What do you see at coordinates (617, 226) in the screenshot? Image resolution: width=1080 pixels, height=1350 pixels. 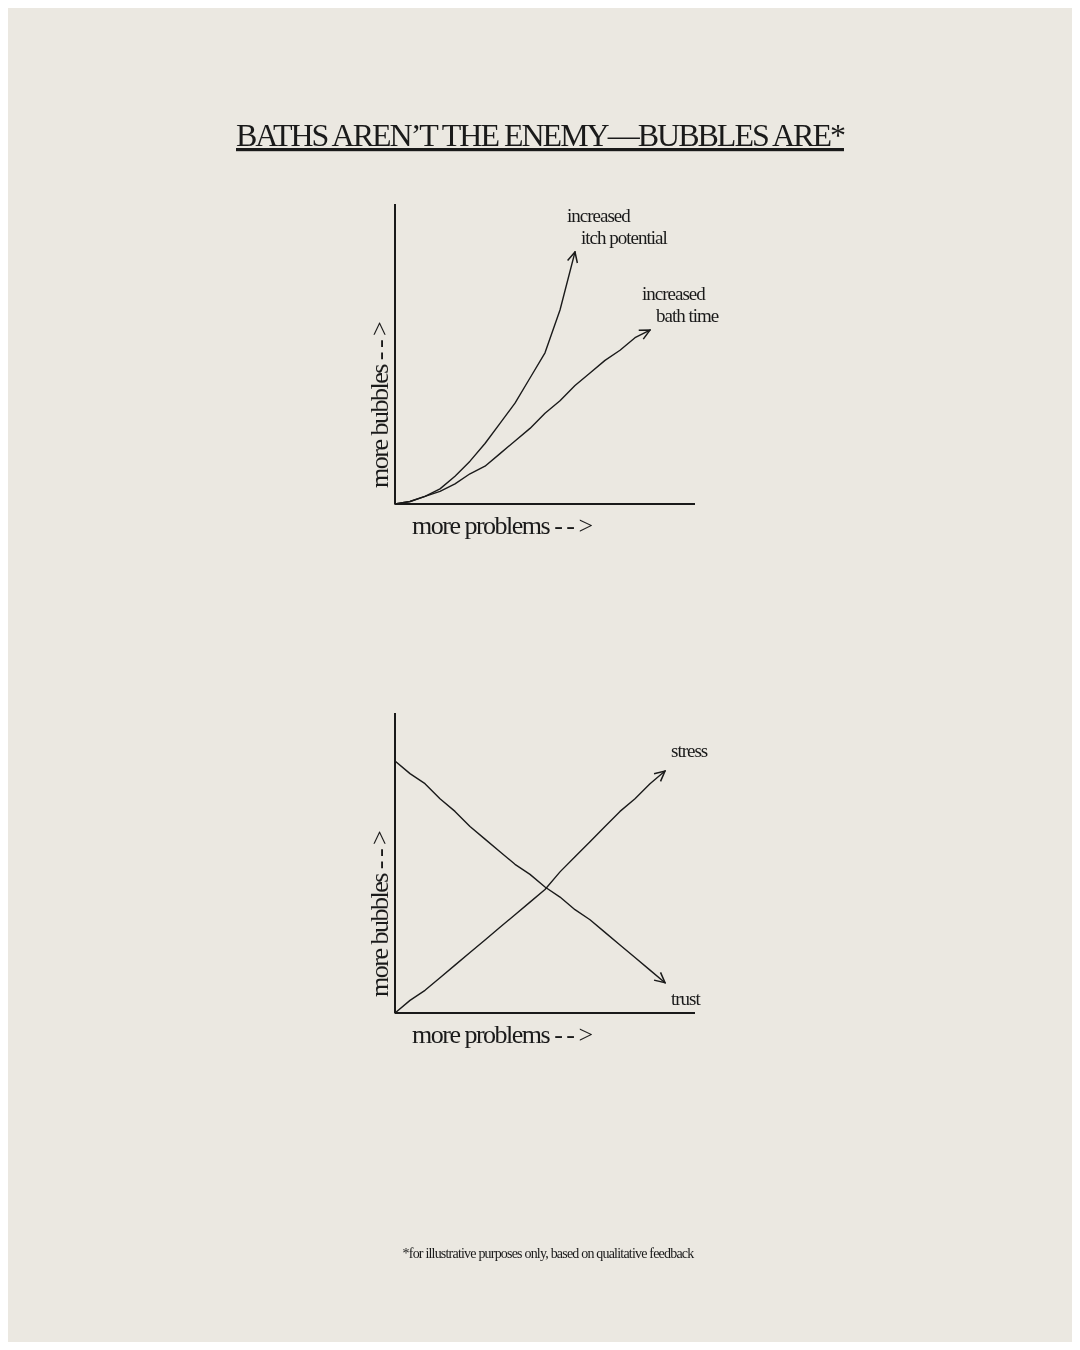 I see `series-label: increased itch potential` at bounding box center [617, 226].